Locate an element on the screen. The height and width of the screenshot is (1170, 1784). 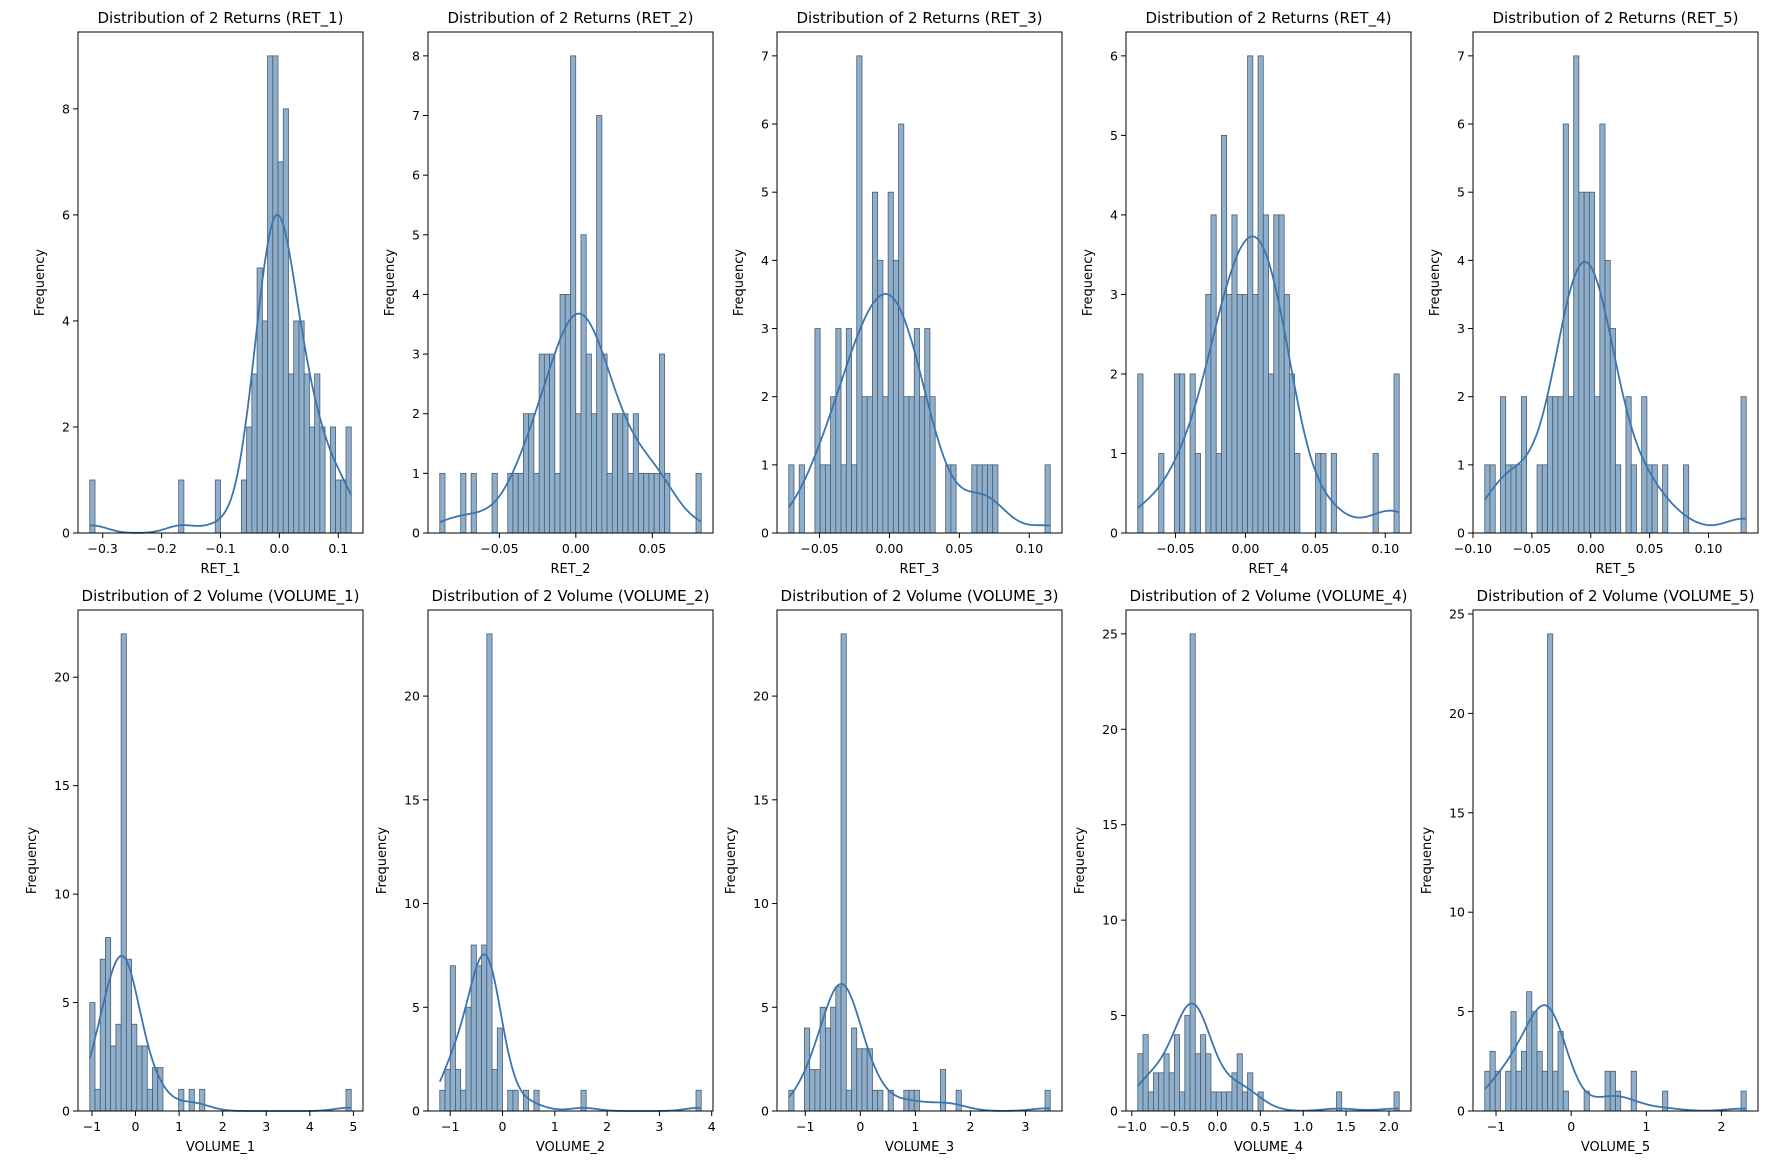
panel-title: Distribution of 2 Returns (RET_5) is located at coordinates (1616, 18).